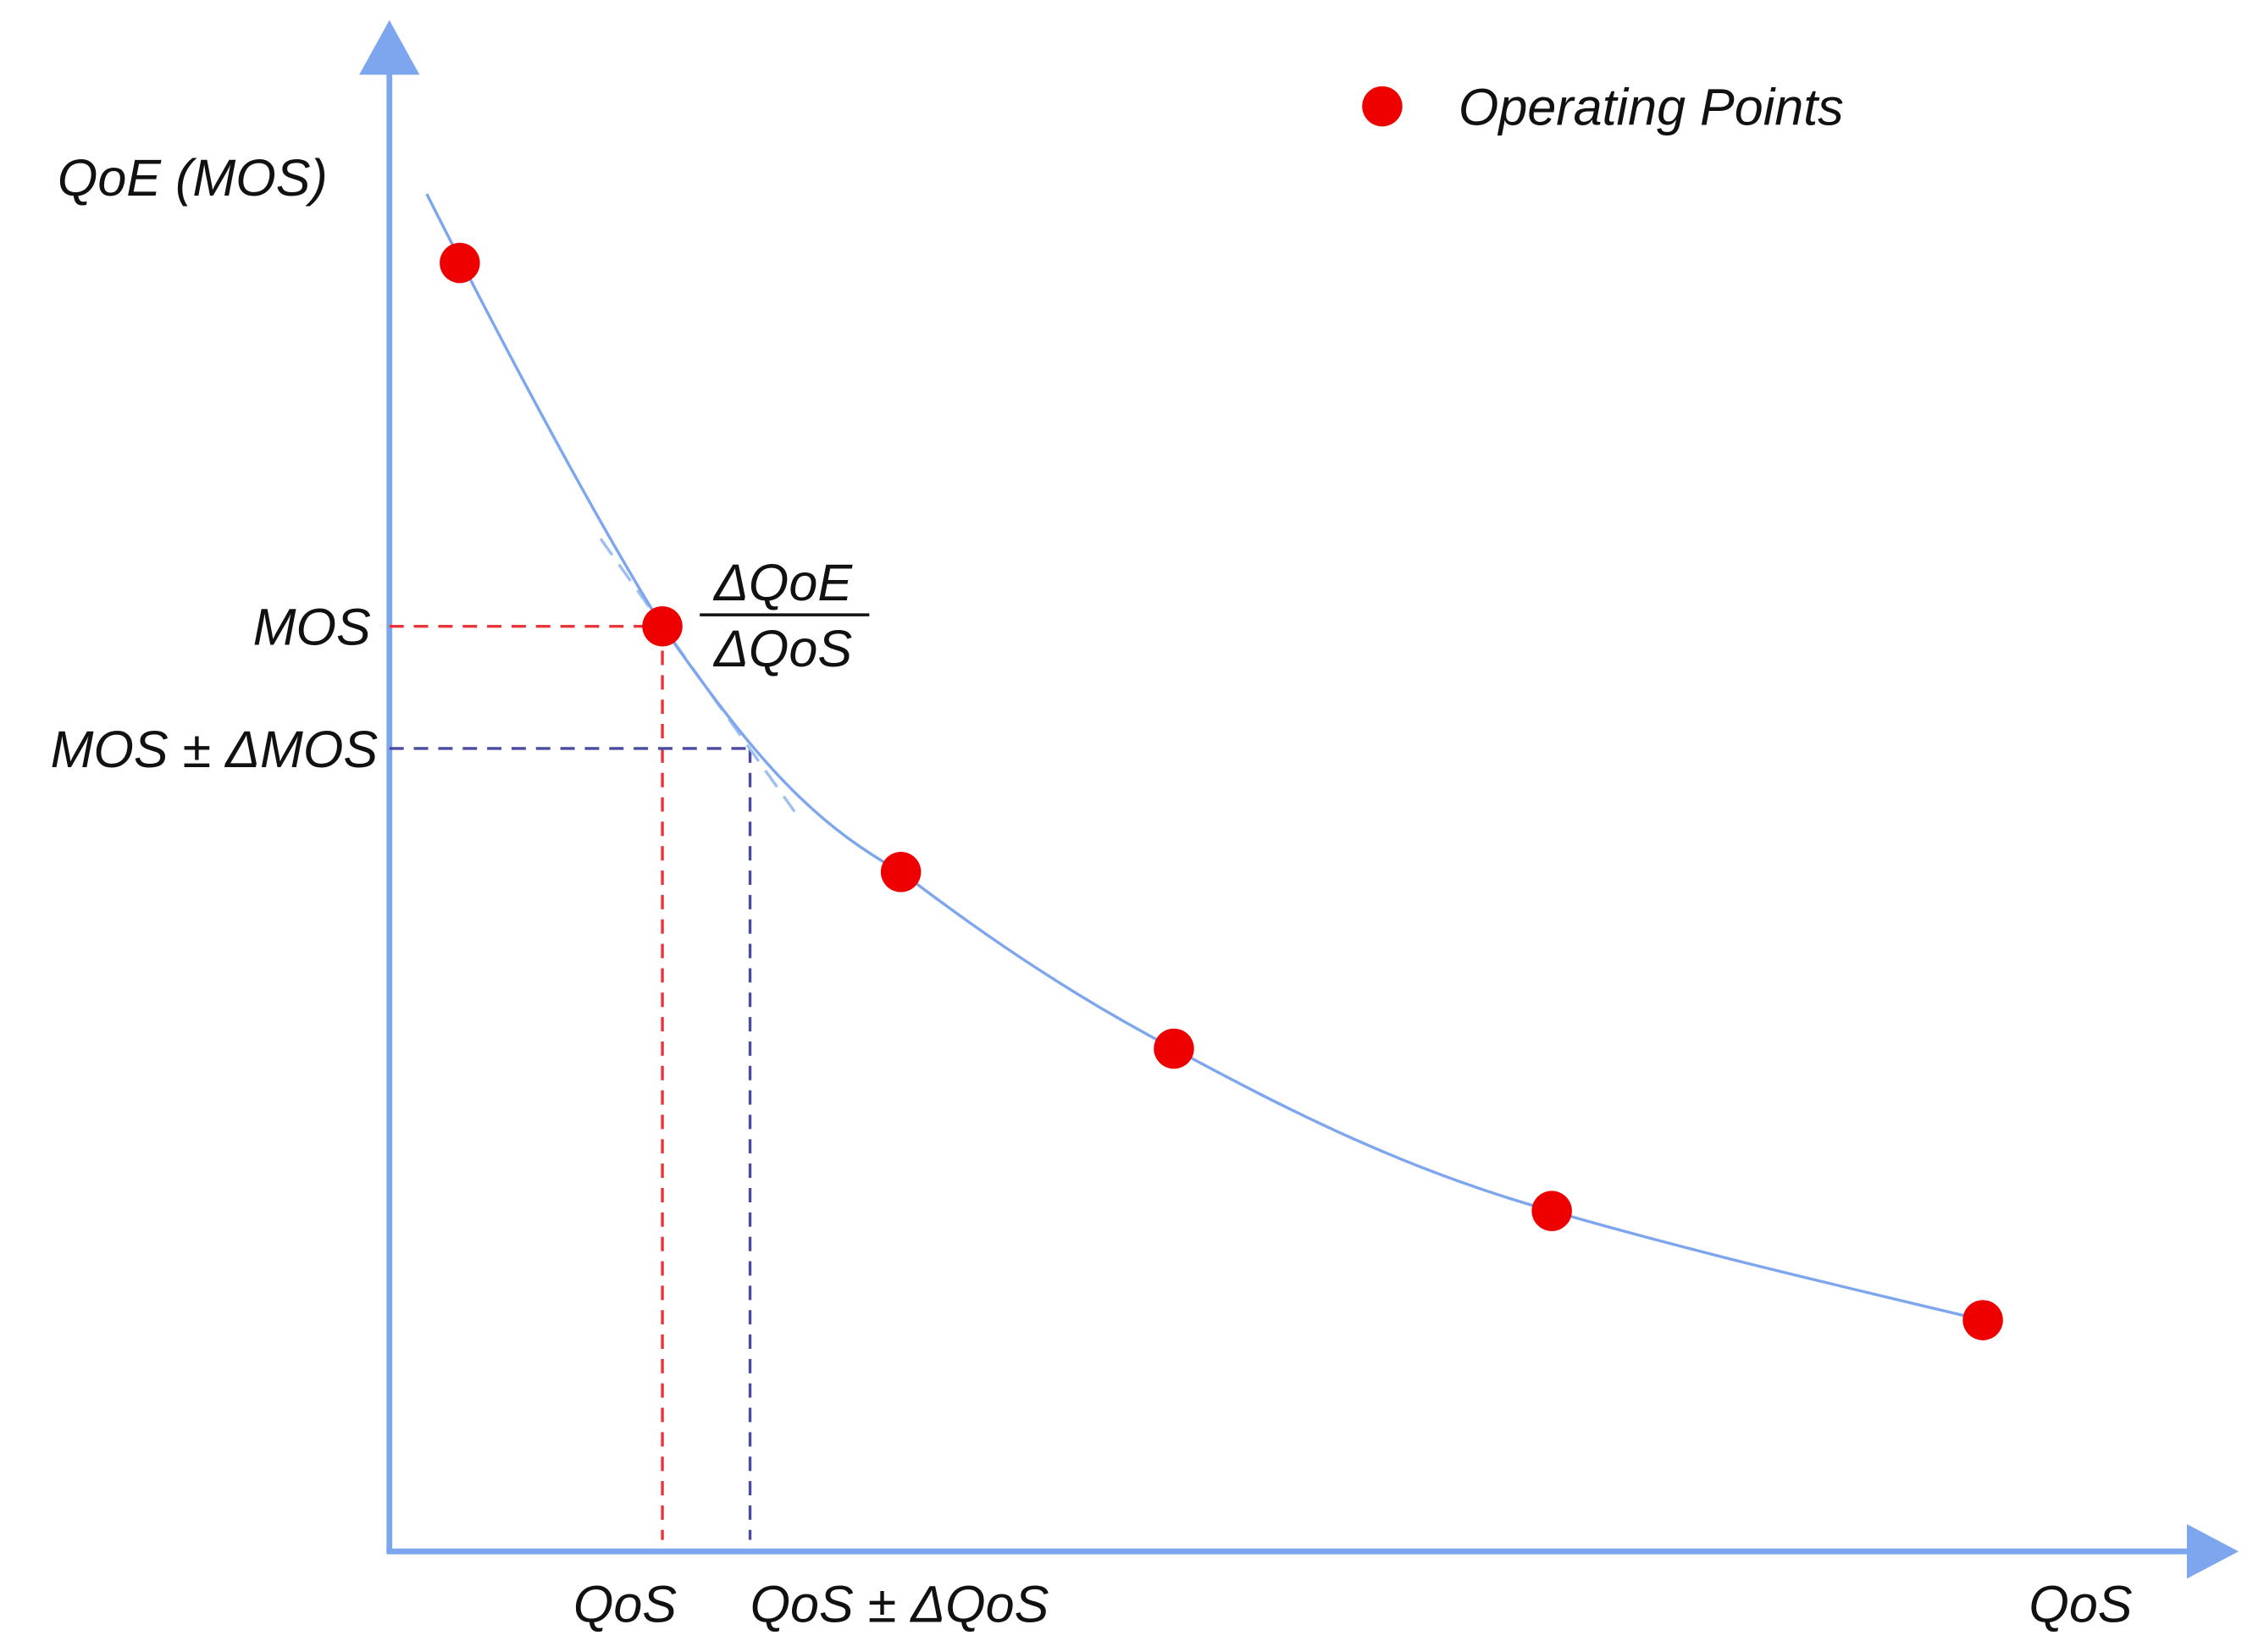 This screenshot has width=2253, height=1652. Describe the element at coordinates (899, 1604) in the screenshot. I see `qos-delta-label: QoS ± ΔQoS` at that location.